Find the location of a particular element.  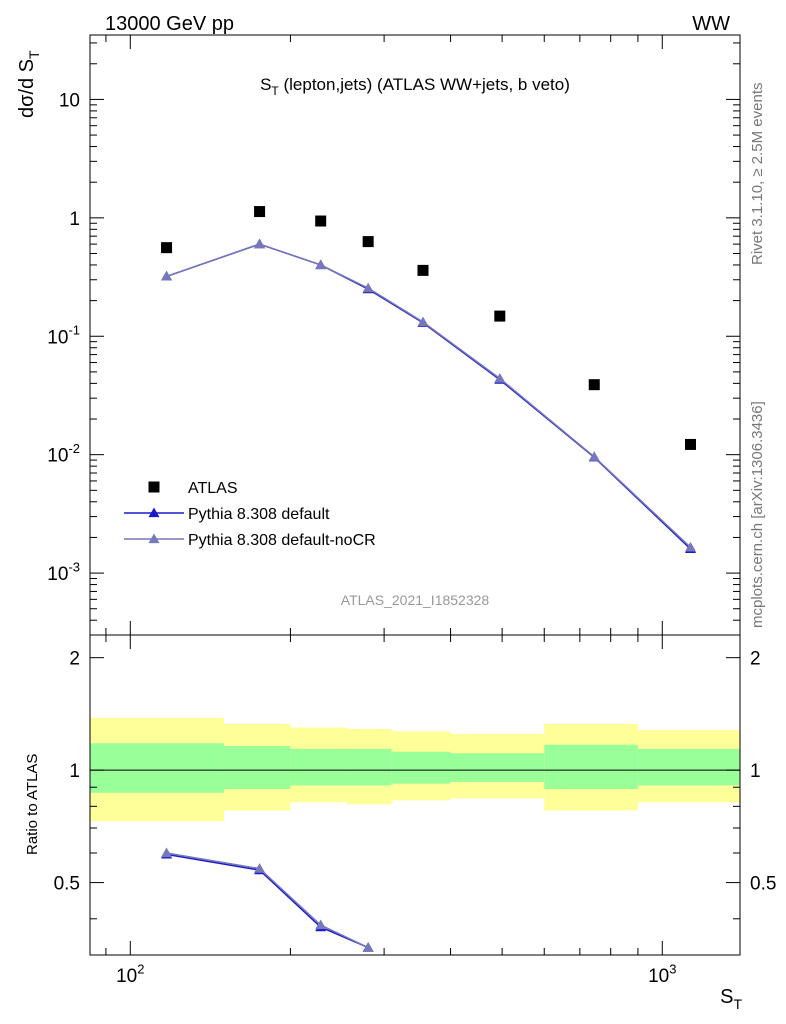

y-tick-label: 10⁻³ is located at coordinates (63, 573).